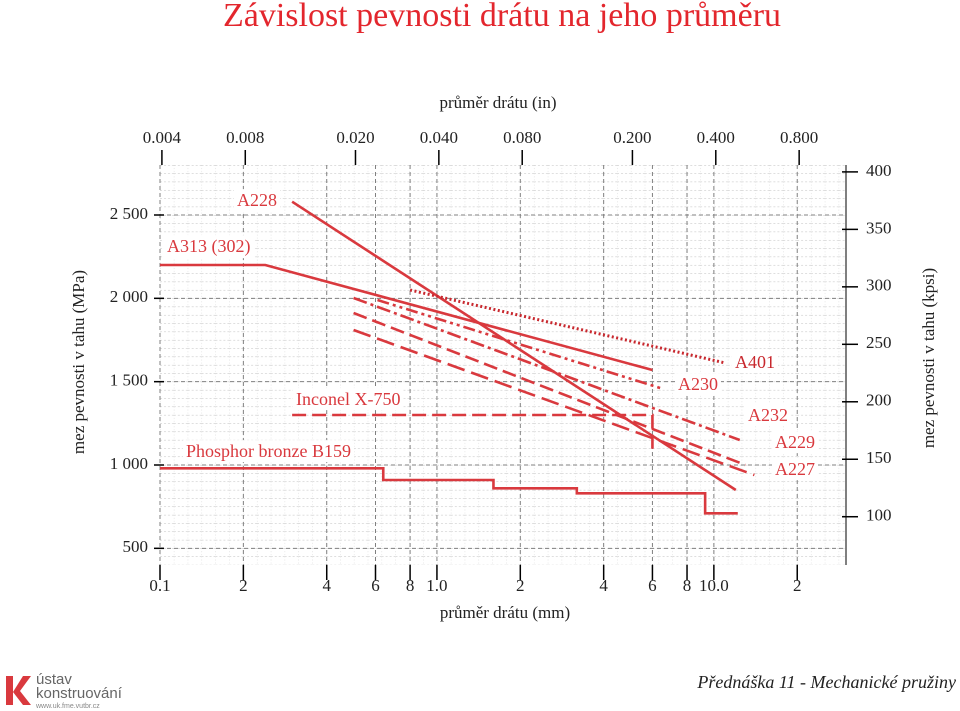 The image size is (960, 711). What do you see at coordinates (18, 690) in the screenshot?
I see `logo-icon` at bounding box center [18, 690].